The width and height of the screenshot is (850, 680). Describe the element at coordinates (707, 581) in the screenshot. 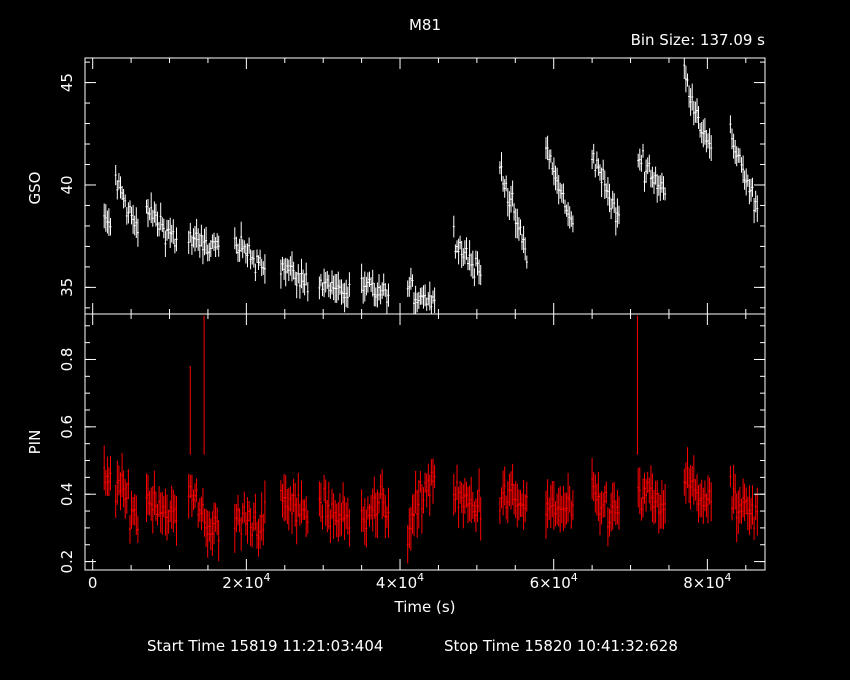

I see `x-tick-label: 8×104` at that location.